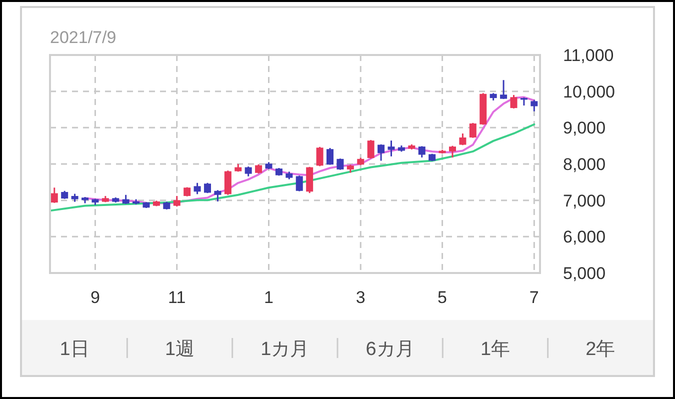 Image resolution: width=675 pixels, height=399 pixels. I want to click on y-tick-label: 9,000, so click(584, 128).